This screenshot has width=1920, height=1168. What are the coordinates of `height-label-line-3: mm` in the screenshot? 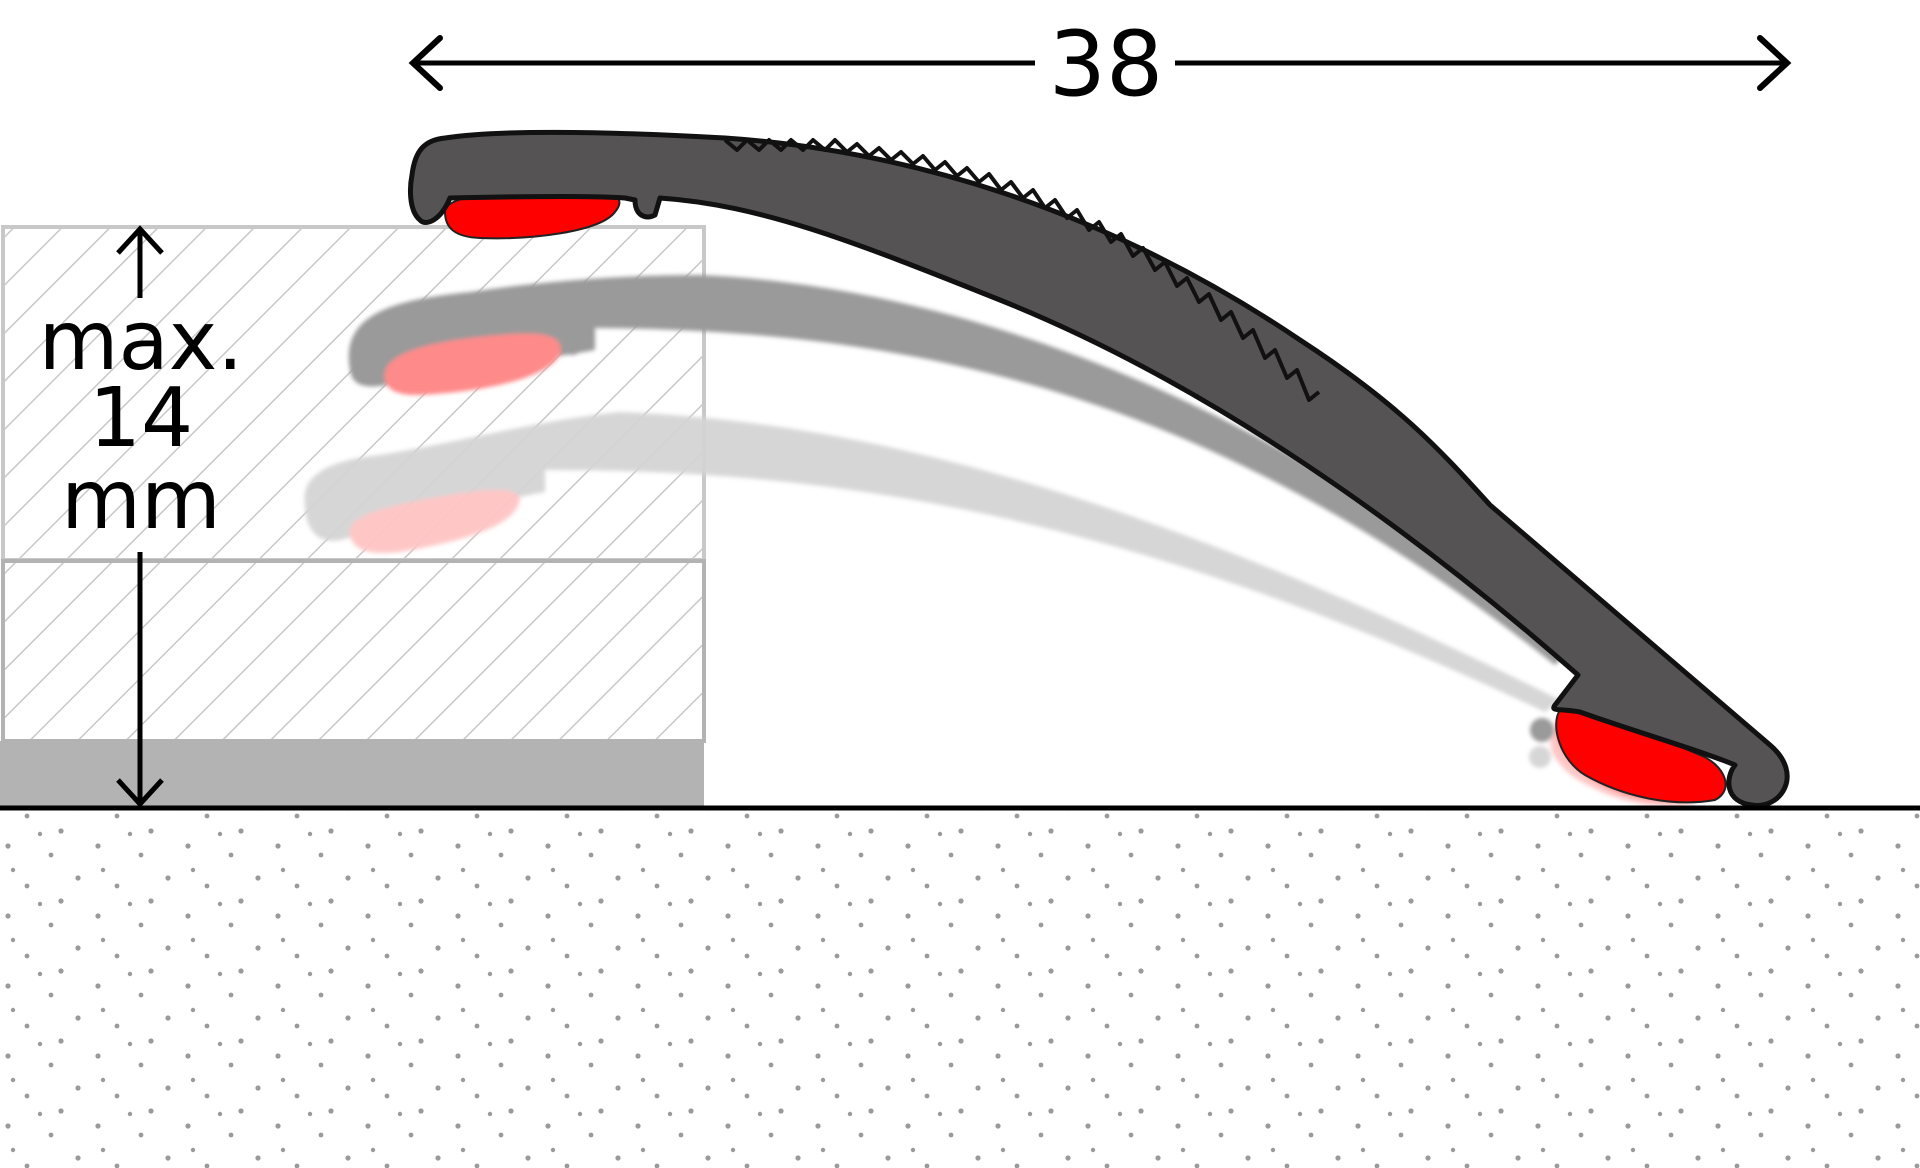 It's located at (141, 500).